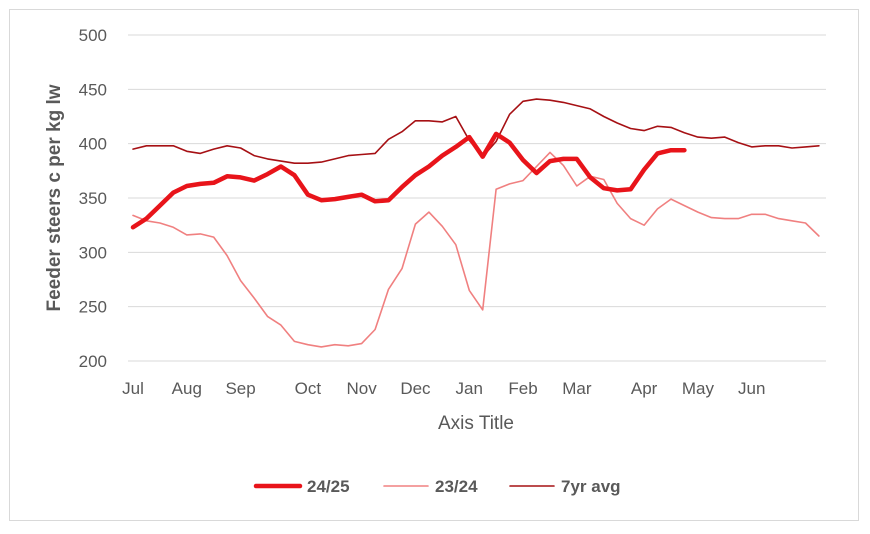  What do you see at coordinates (187, 388) in the screenshot?
I see `x-tick-label-aug: Aug` at bounding box center [187, 388].